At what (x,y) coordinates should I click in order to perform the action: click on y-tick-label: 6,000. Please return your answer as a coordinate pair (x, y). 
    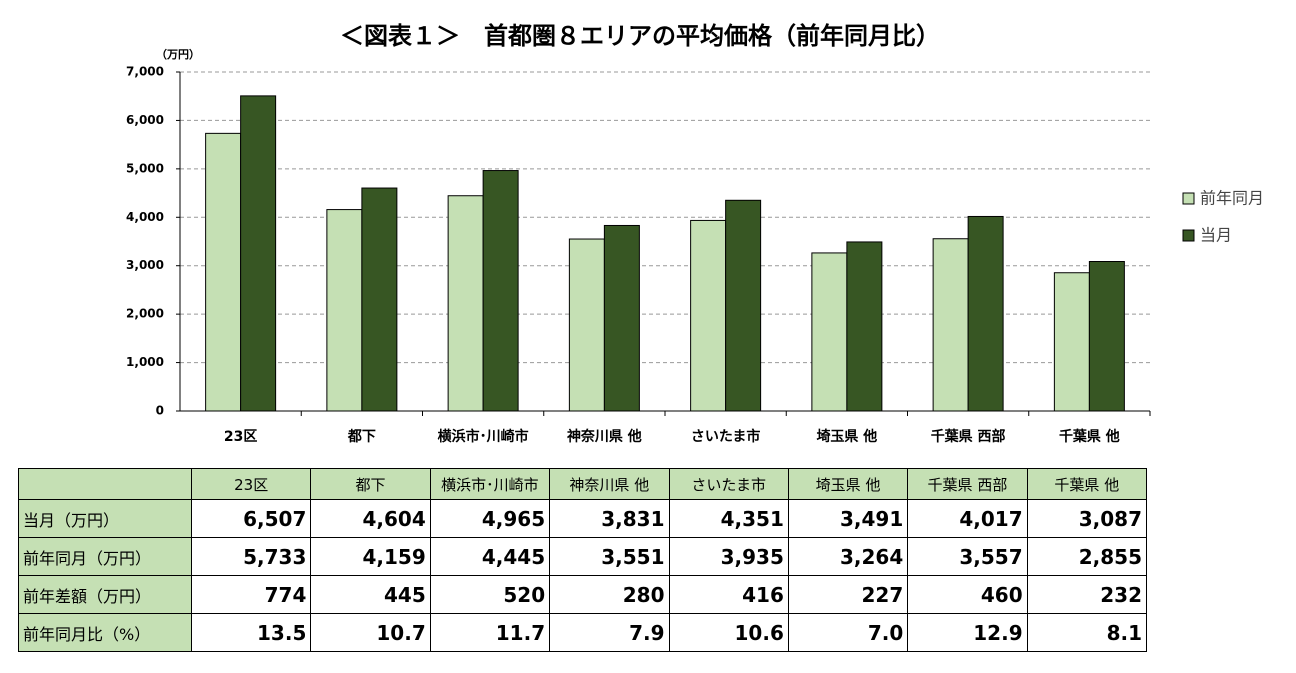
    Looking at the image, I should click on (145, 120).